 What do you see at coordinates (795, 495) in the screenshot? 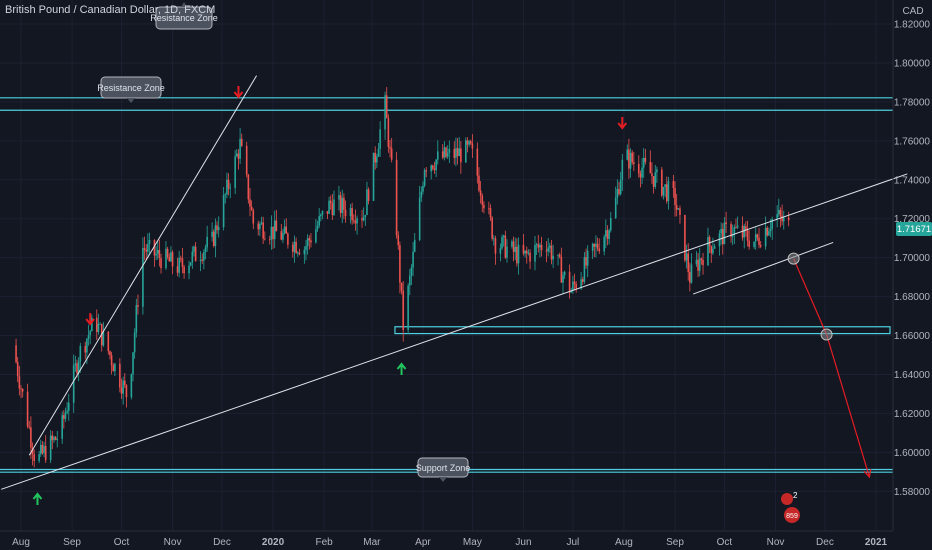
I see `svg-text: 2` at bounding box center [795, 495].